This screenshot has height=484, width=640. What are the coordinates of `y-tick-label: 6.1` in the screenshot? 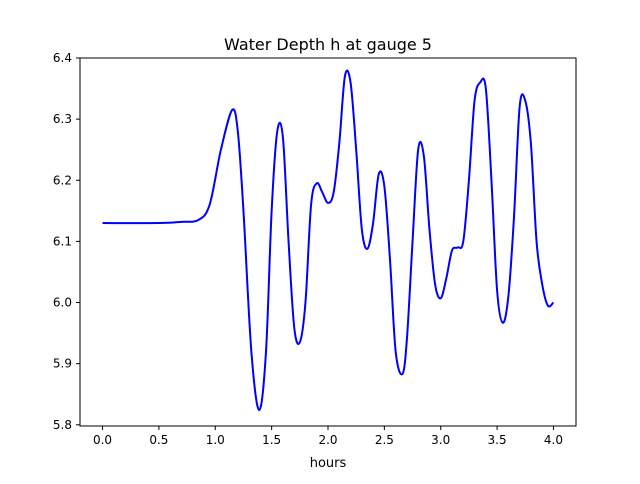 It's located at (62, 241).